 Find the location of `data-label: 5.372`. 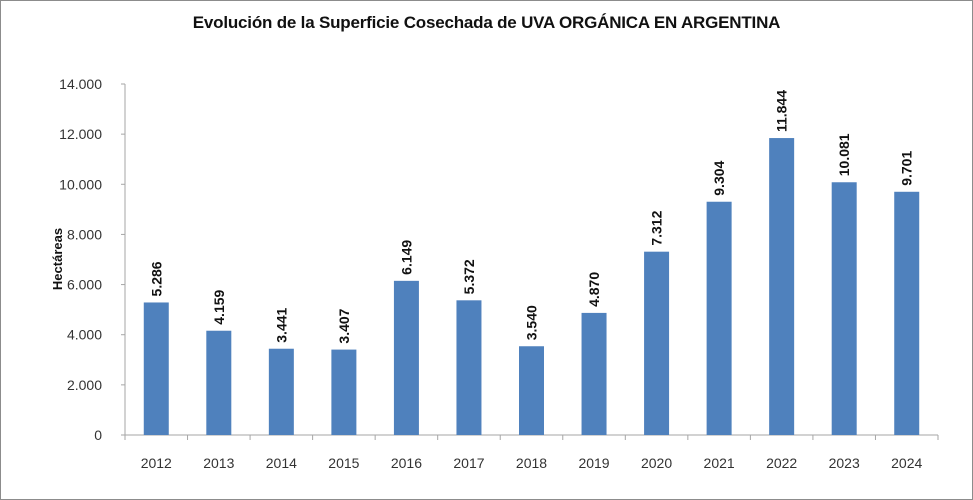

data-label: 5.372 is located at coordinates (469, 276).